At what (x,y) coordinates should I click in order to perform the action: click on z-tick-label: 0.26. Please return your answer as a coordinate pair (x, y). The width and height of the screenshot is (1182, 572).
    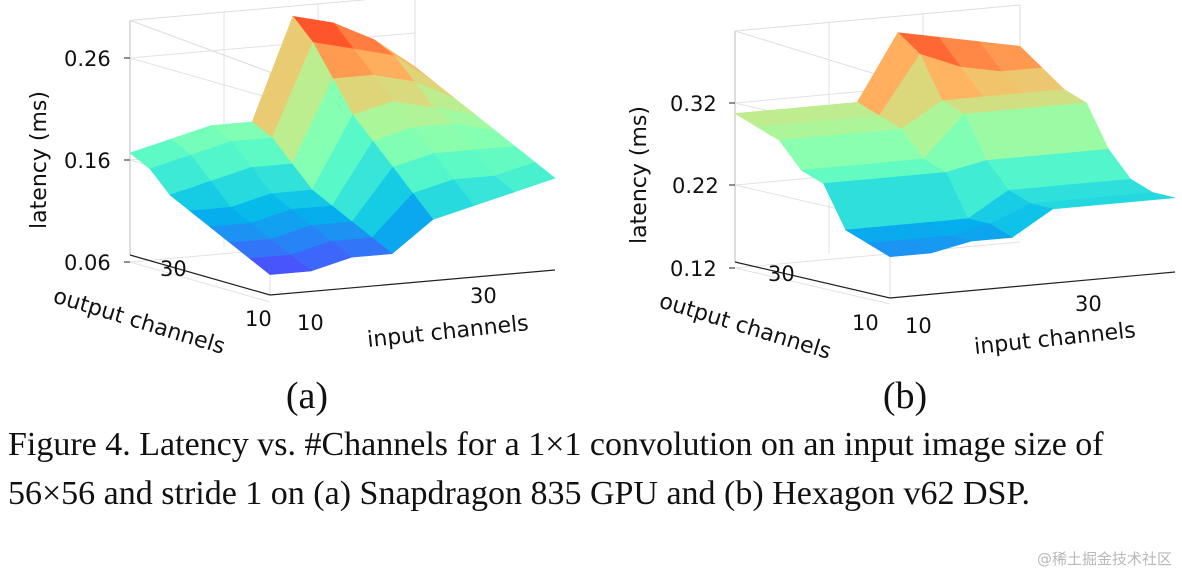
    Looking at the image, I should click on (87, 59).